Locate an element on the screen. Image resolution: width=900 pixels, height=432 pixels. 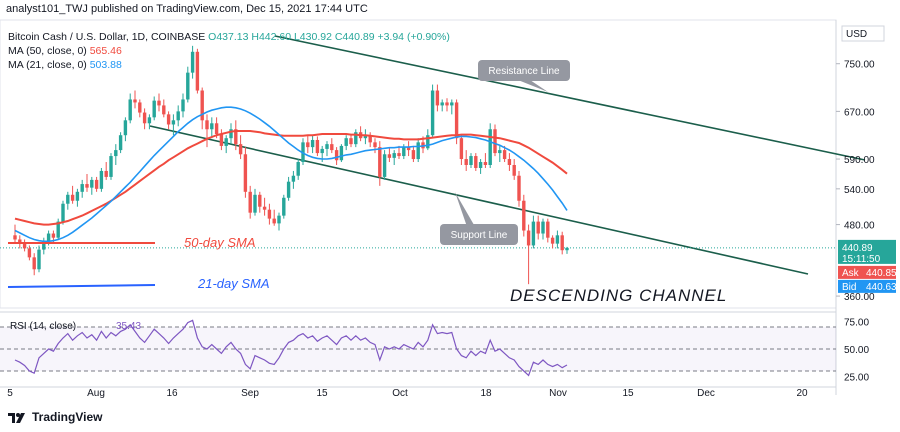
resistance-callout: Resistance Line is located at coordinates (524, 76).